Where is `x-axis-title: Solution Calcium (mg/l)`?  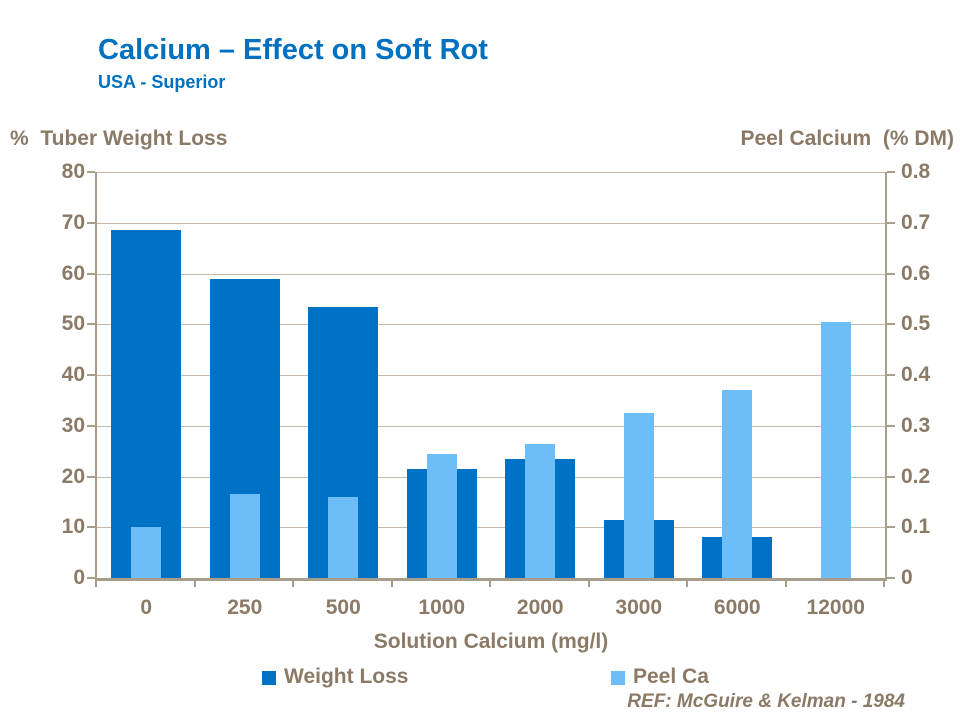
x-axis-title: Solution Calcium (mg/l) is located at coordinates (491, 641).